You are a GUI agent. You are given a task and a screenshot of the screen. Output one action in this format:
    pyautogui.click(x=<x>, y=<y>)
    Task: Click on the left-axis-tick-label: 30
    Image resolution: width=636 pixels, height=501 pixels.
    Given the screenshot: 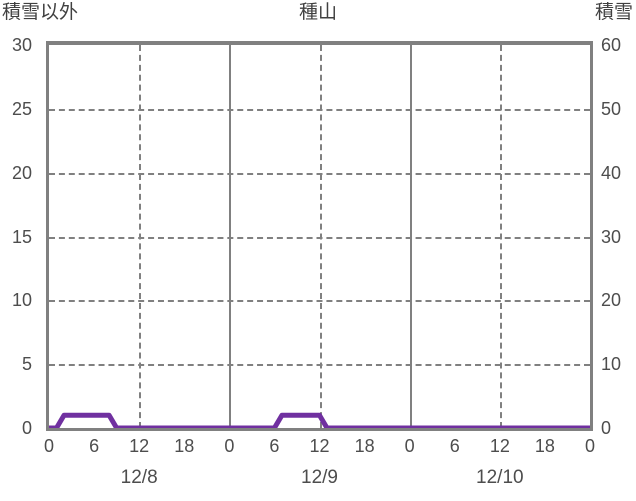 What is the action you would take?
    pyautogui.click(x=21, y=45)
    